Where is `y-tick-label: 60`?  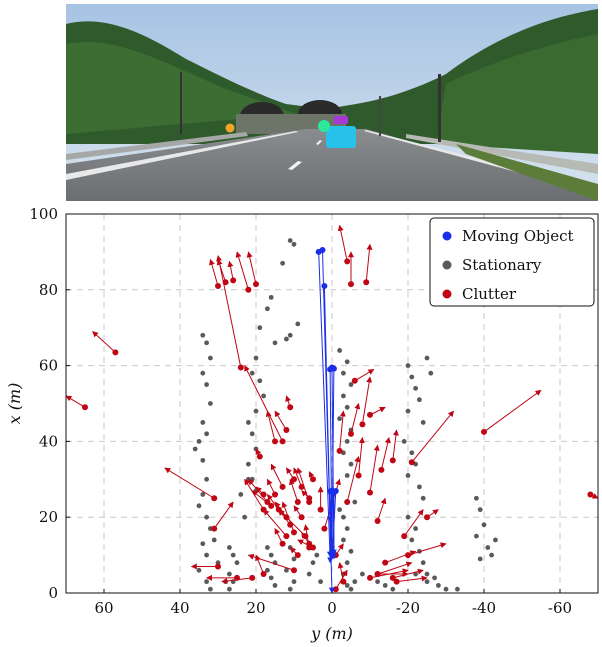 y-tick-label: 60 is located at coordinates (48, 366).